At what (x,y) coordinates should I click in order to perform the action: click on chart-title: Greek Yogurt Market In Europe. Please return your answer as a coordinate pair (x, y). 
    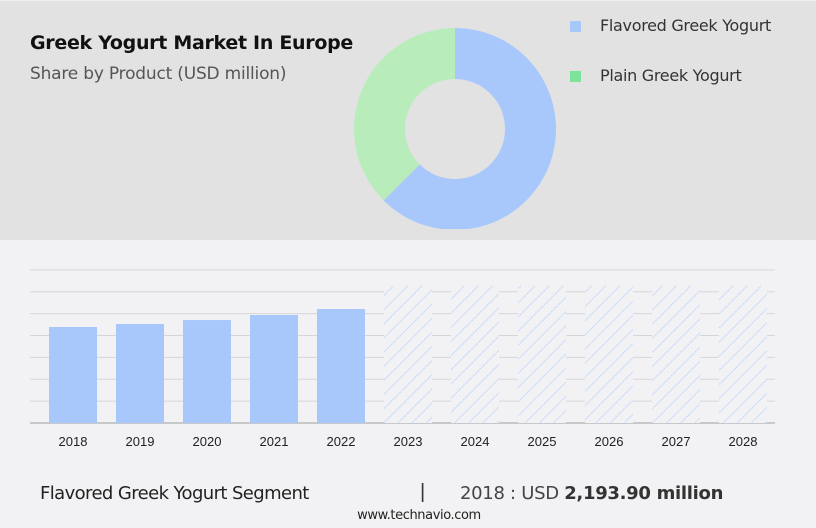
    Looking at the image, I should click on (191, 43).